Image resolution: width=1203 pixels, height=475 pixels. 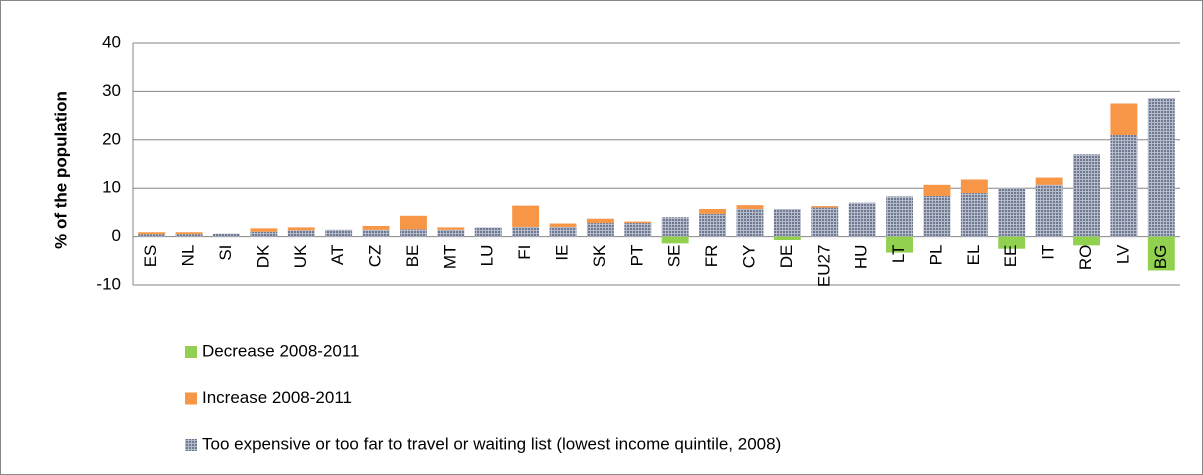 What do you see at coordinates (935, 255) in the screenshot?
I see `x-tick-label: PL` at bounding box center [935, 255].